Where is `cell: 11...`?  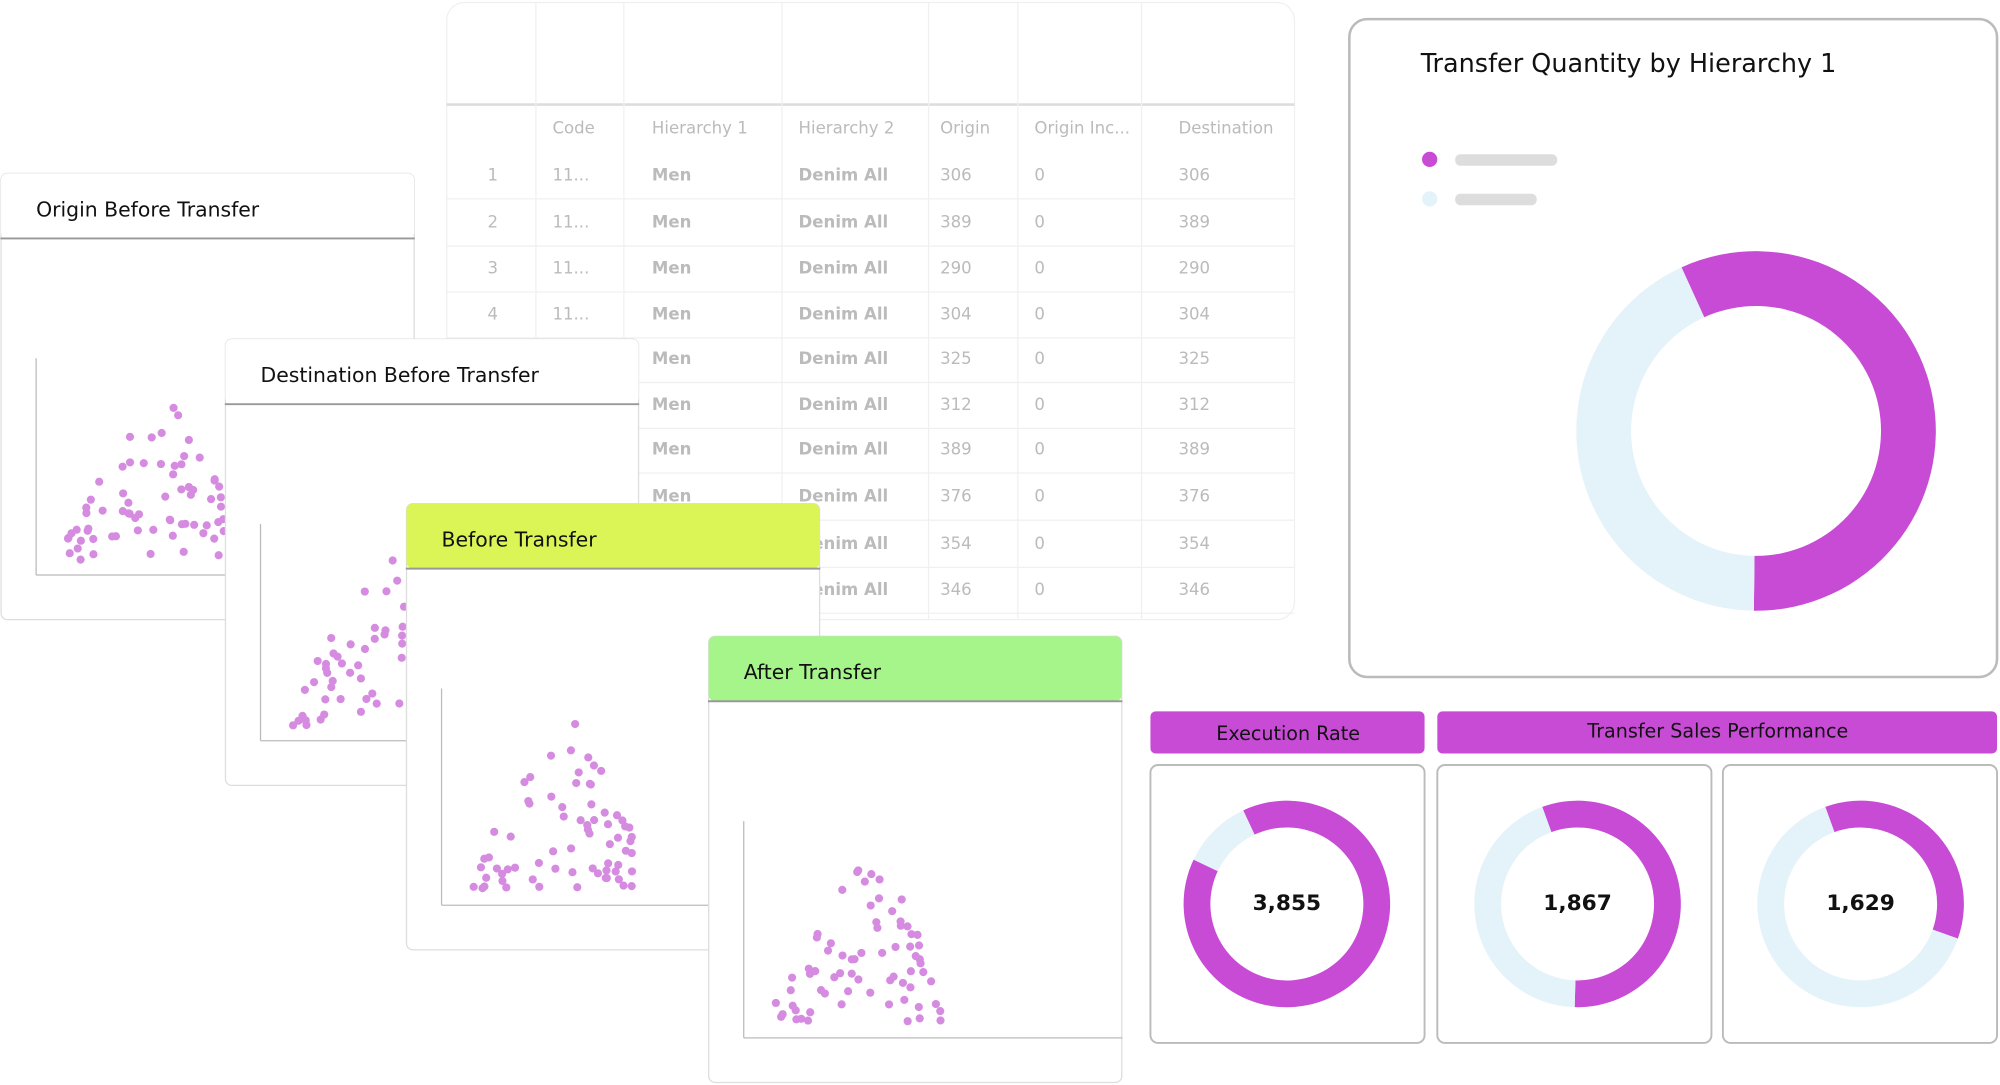
cell: 11... is located at coordinates (570, 268).